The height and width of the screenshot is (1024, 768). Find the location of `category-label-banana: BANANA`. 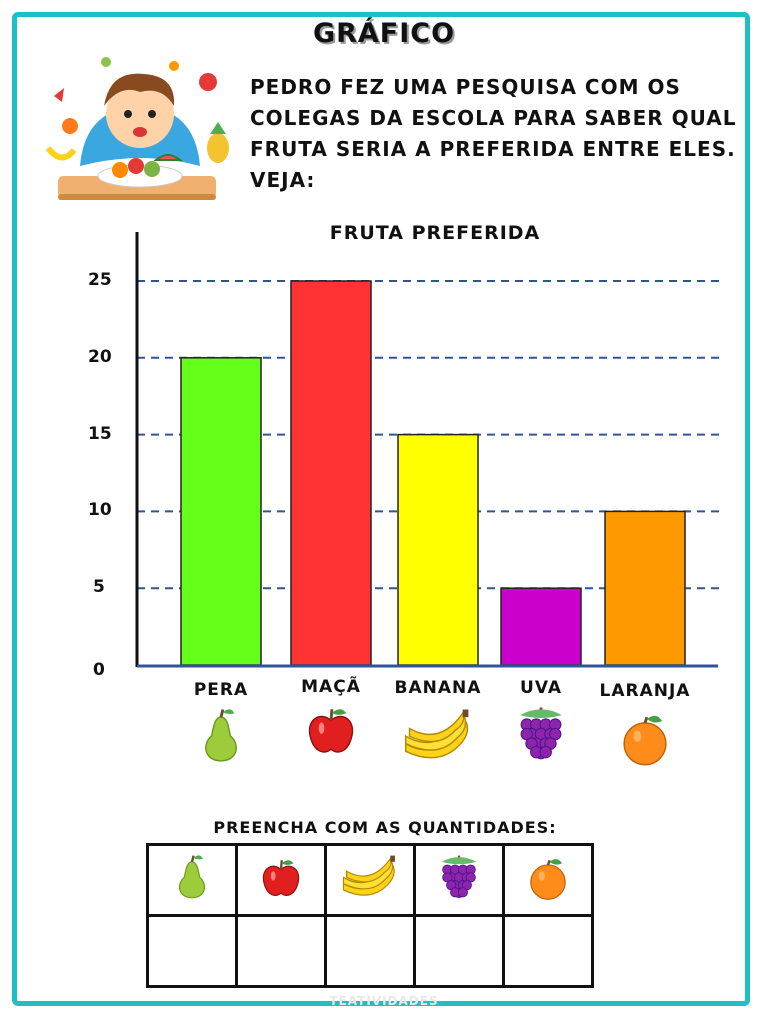

category-label-banana: BANANA is located at coordinates (438, 688).